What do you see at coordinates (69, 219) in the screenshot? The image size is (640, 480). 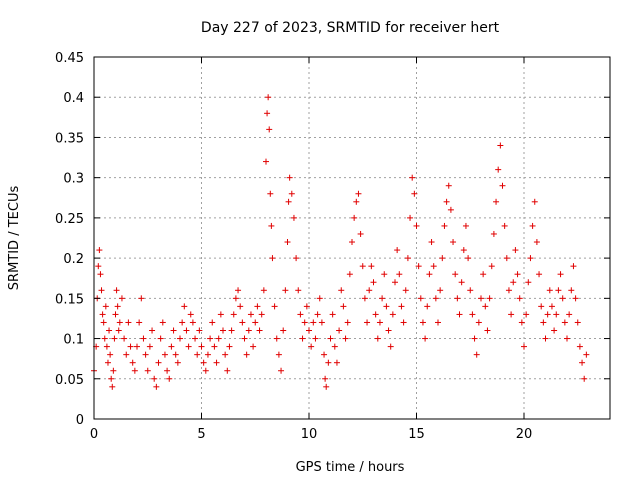 I see `y-tick-label: 0.25` at bounding box center [69, 219].